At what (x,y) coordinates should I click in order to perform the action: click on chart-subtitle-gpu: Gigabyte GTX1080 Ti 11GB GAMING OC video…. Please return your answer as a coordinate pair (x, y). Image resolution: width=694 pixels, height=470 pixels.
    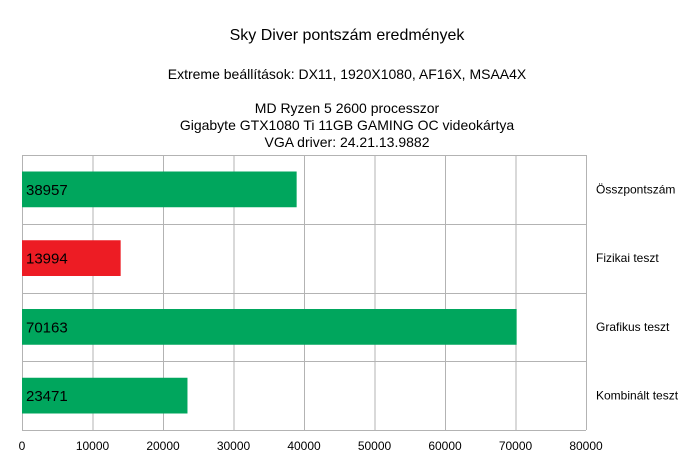
    Looking at the image, I should click on (347, 125).